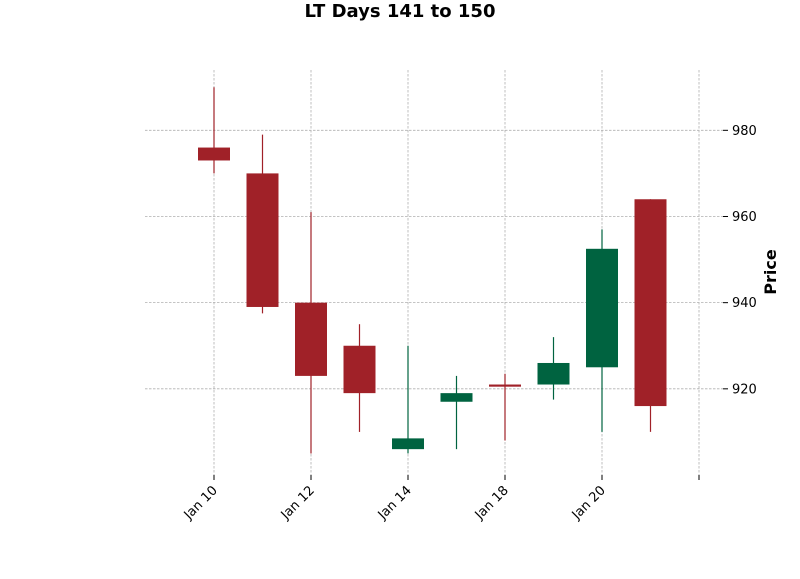 This screenshot has height=579, width=800. What do you see at coordinates (744, 217) in the screenshot?
I see `y-tick-label: 960` at bounding box center [744, 217].